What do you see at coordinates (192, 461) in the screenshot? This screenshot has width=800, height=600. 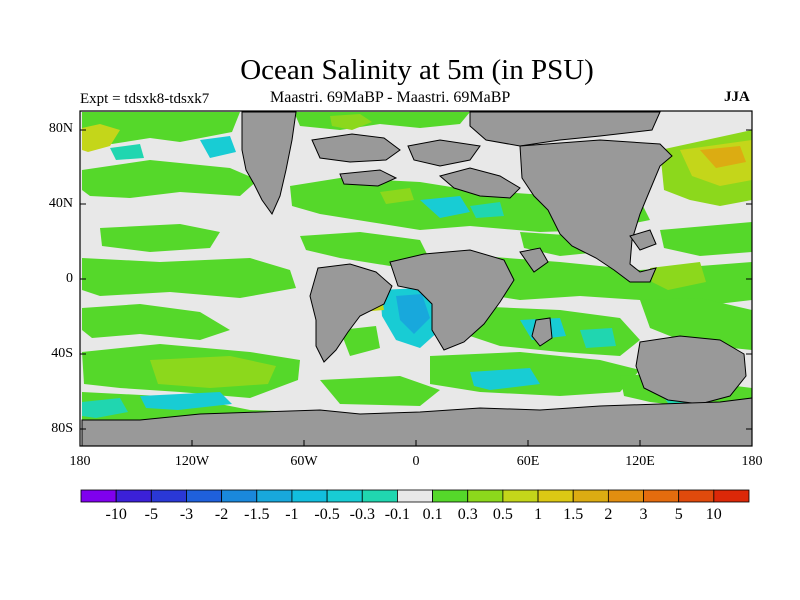 I see `lon-label: 120W` at bounding box center [192, 461].